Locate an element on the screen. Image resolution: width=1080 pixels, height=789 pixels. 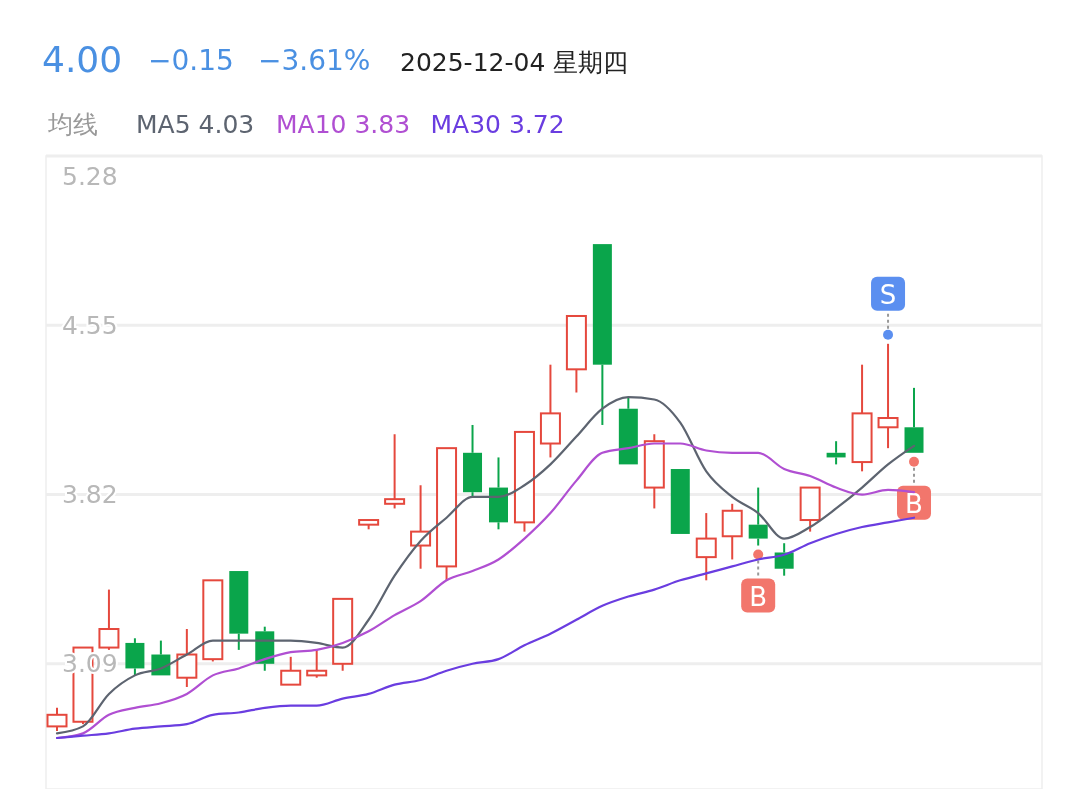
annotation: S is located at coordinates (888, 294).